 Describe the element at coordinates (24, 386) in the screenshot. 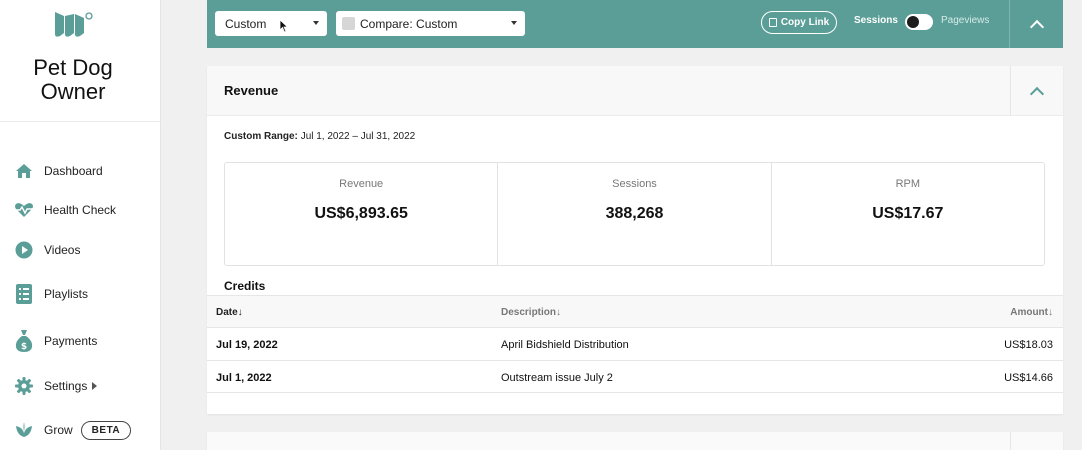

I see `gear-icon` at that location.